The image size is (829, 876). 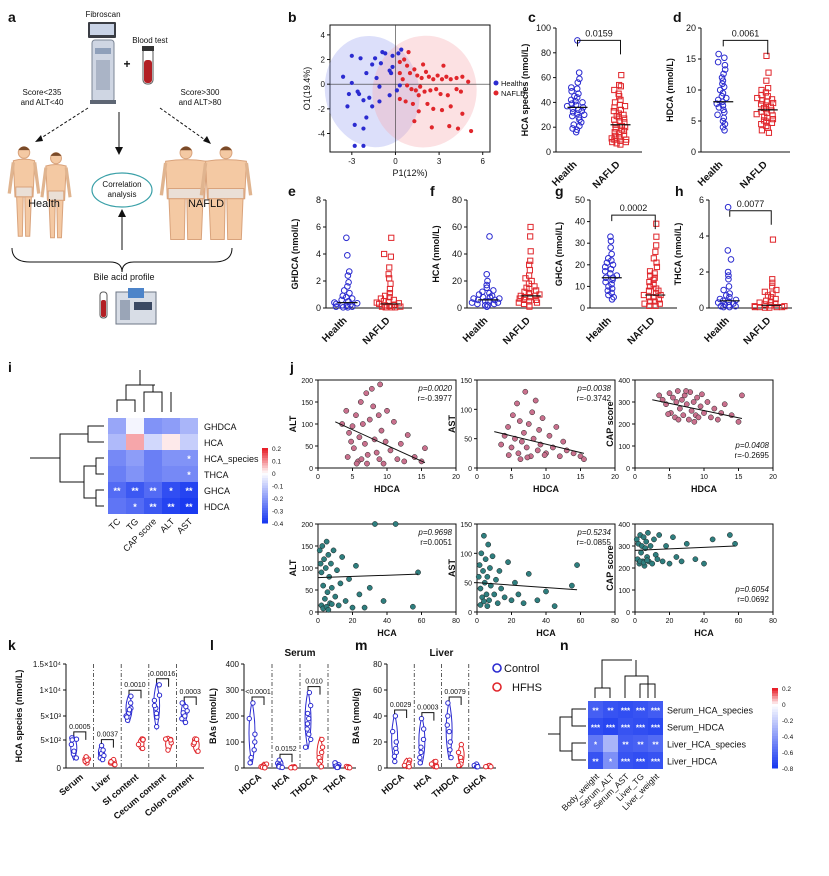 I want to click on x-tick-label: 20, so click(x=456, y=477).